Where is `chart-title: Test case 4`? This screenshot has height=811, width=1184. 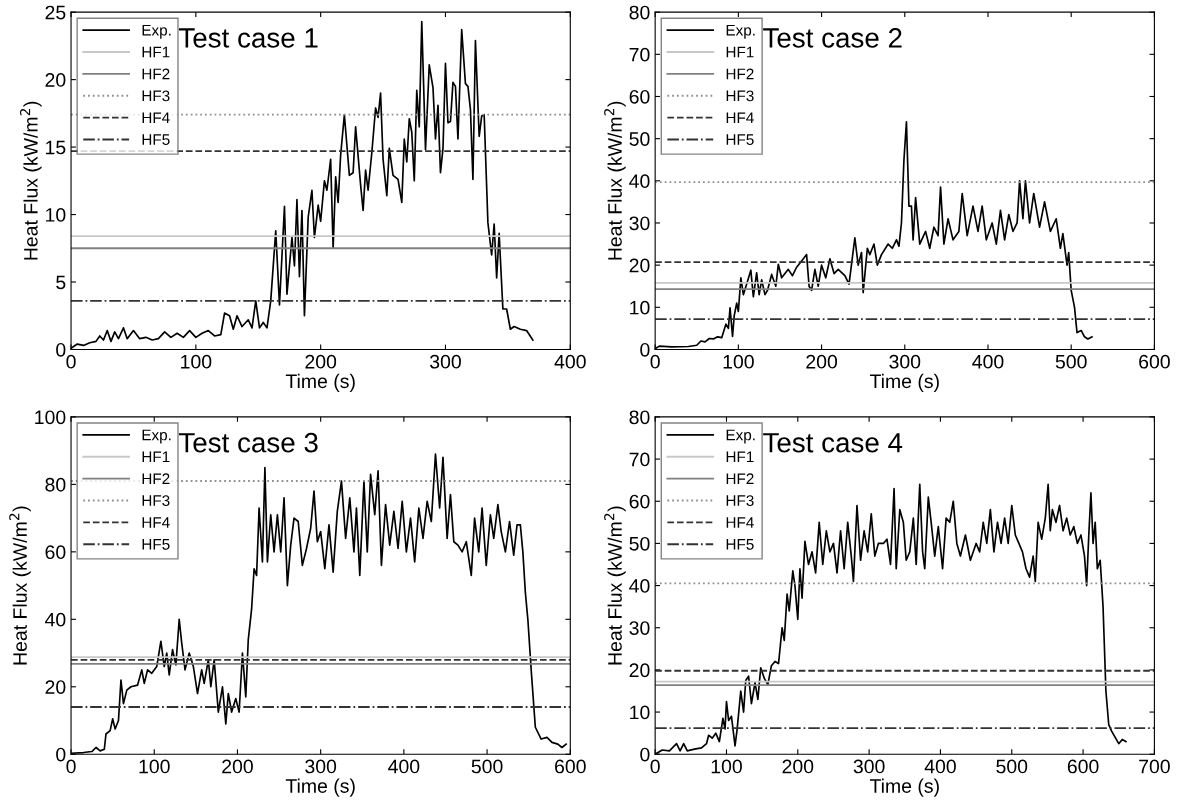
chart-title: Test case 4 is located at coordinates (833, 443).